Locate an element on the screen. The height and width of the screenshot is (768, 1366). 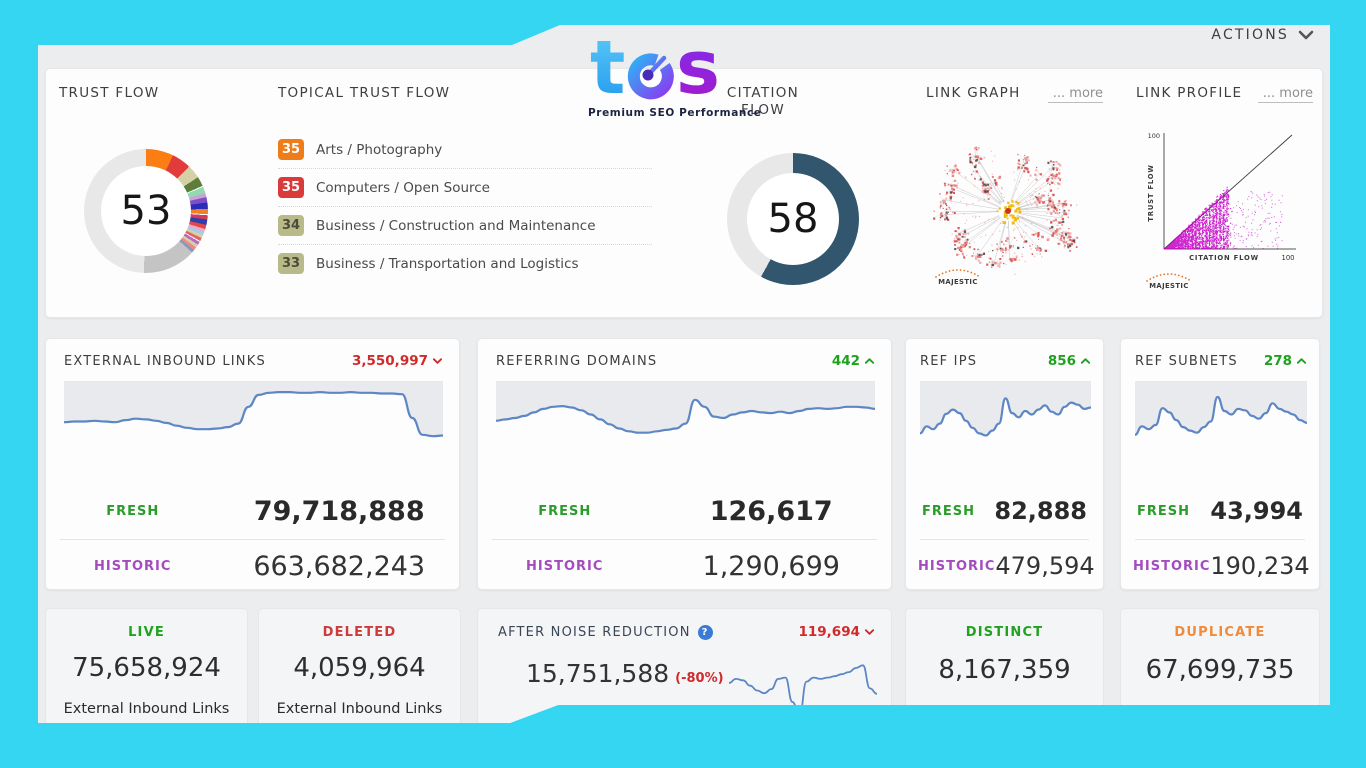
fresh-value: 43,994 is located at coordinates (1256, 511).